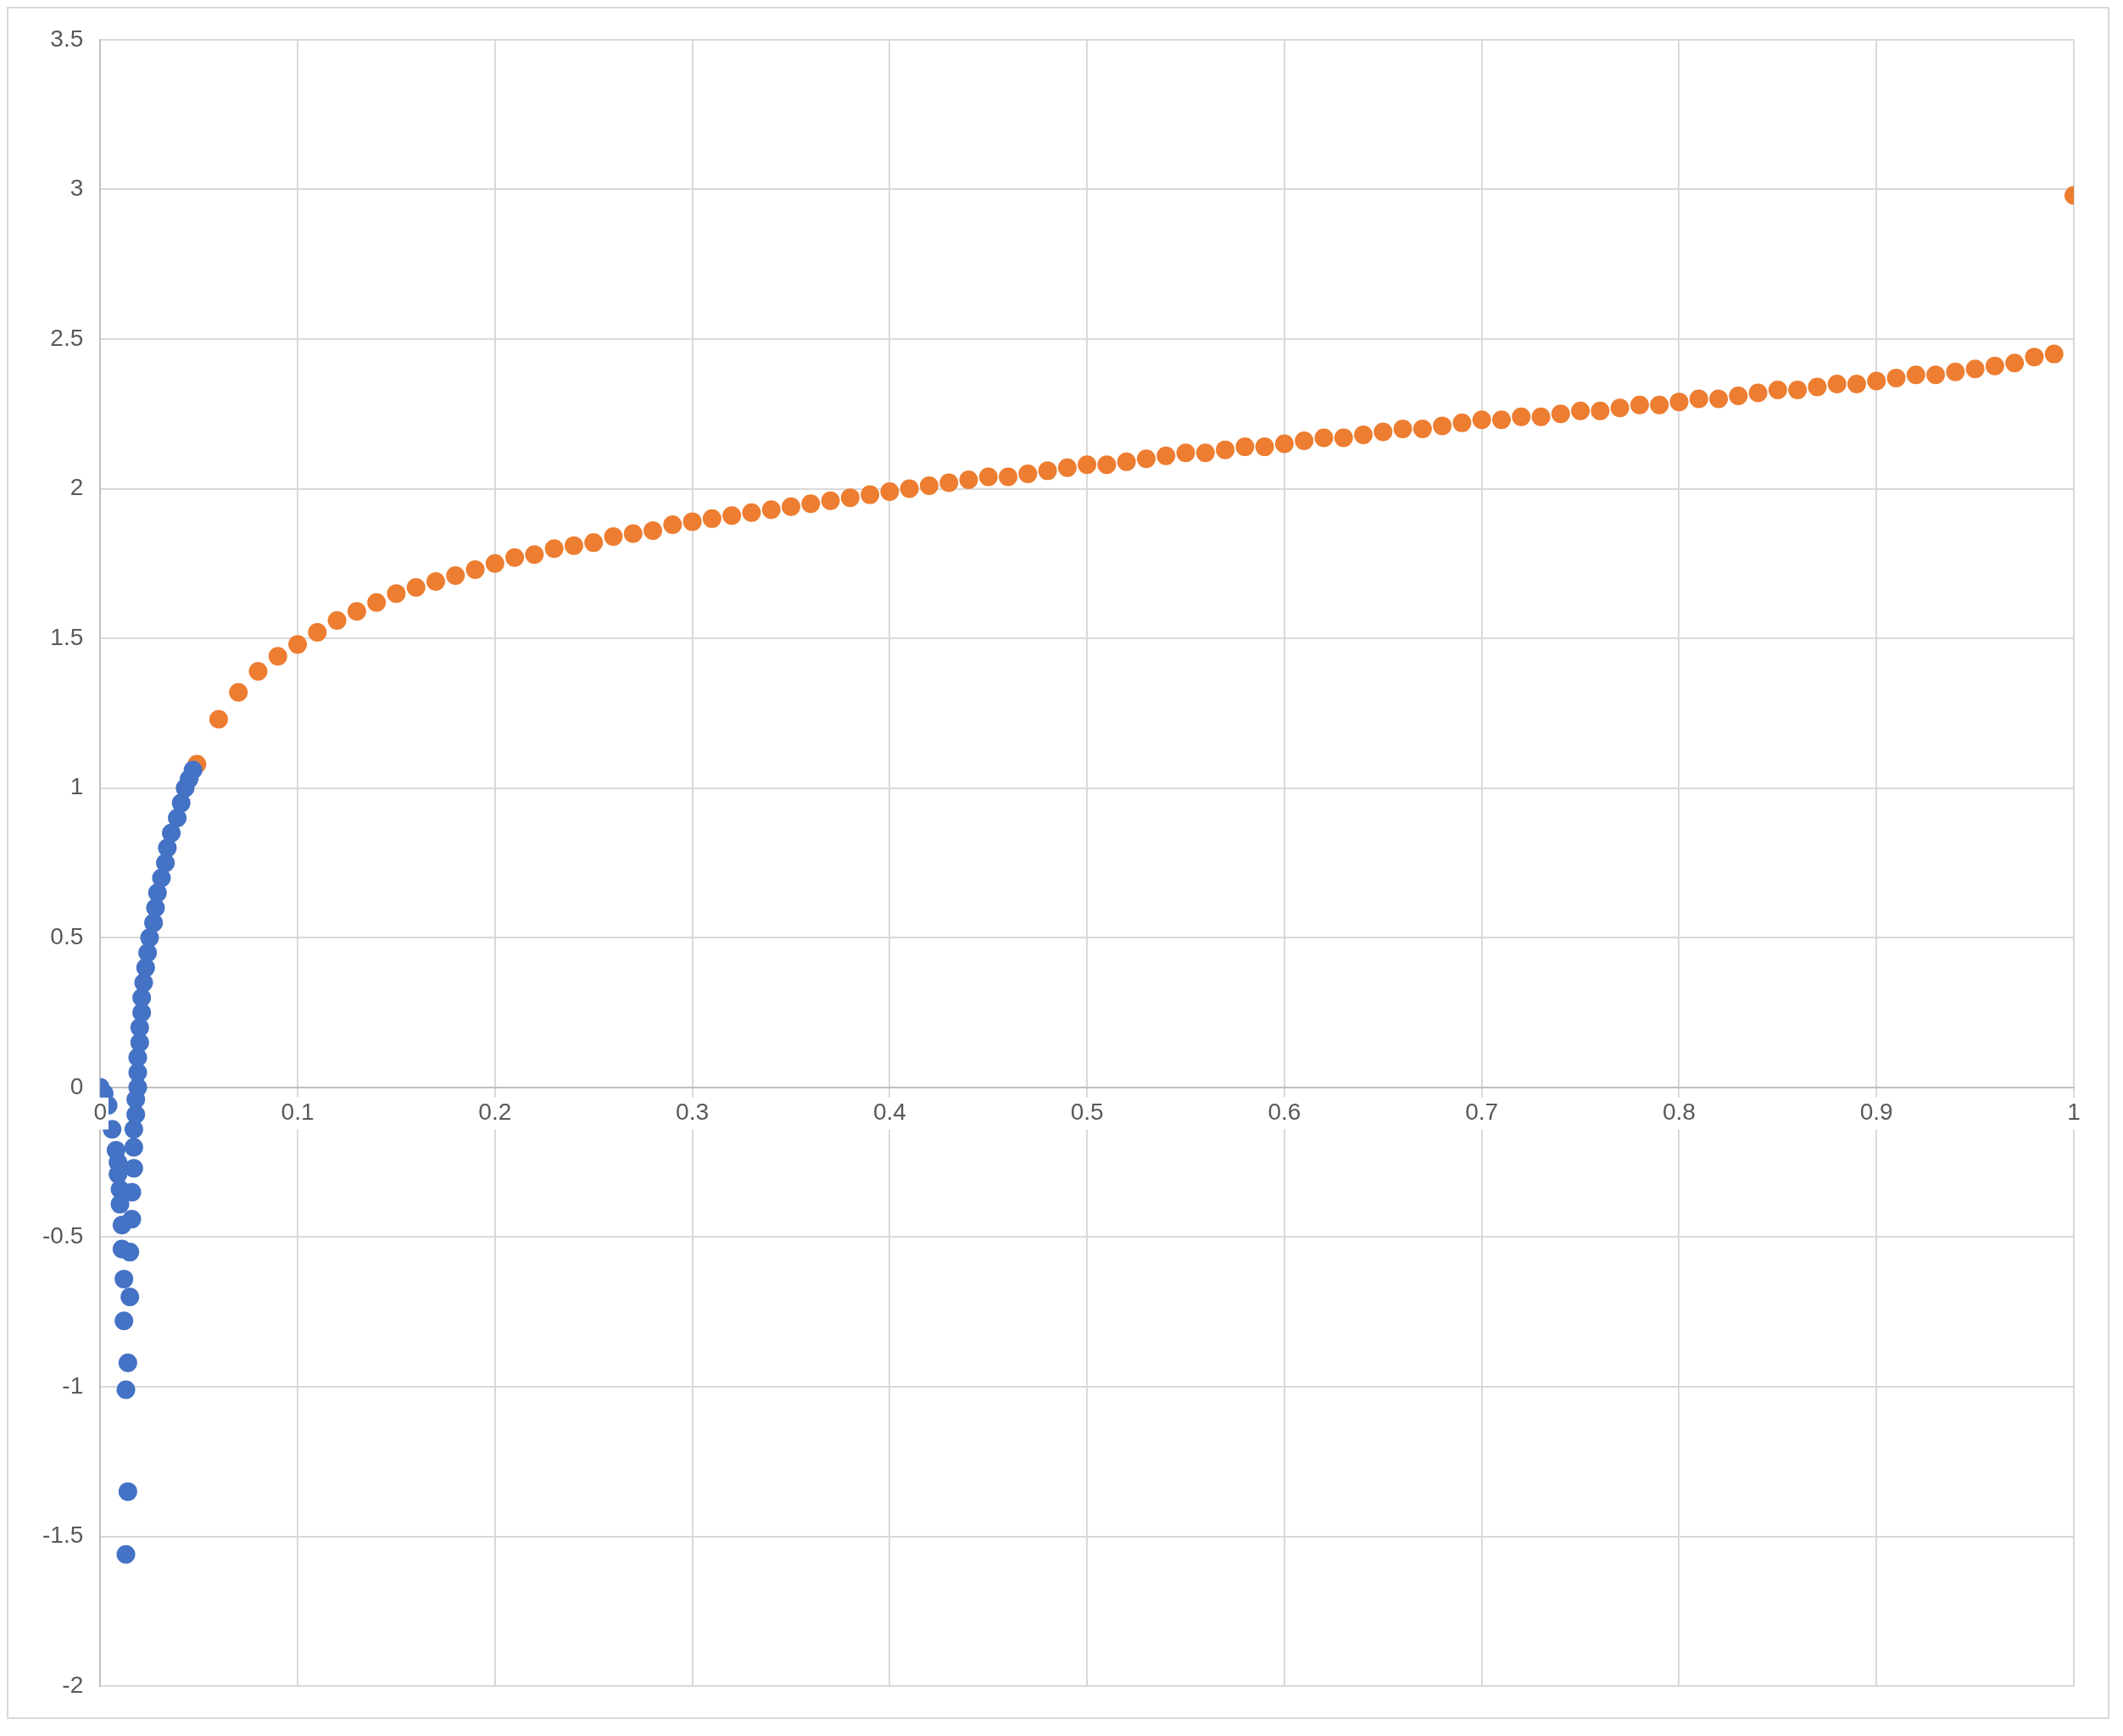 Image resolution: width=2123 pixels, height=1736 pixels. Describe the element at coordinates (77, 786) in the screenshot. I see `y-tick-label: 1` at that location.